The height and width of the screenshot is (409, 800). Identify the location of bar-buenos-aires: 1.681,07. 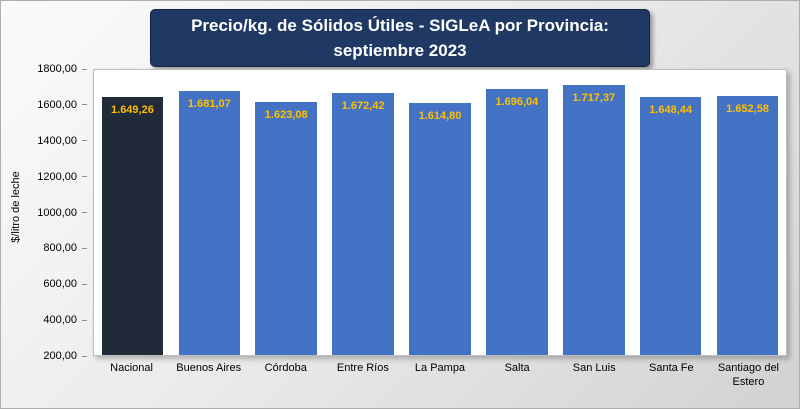
(209, 223).